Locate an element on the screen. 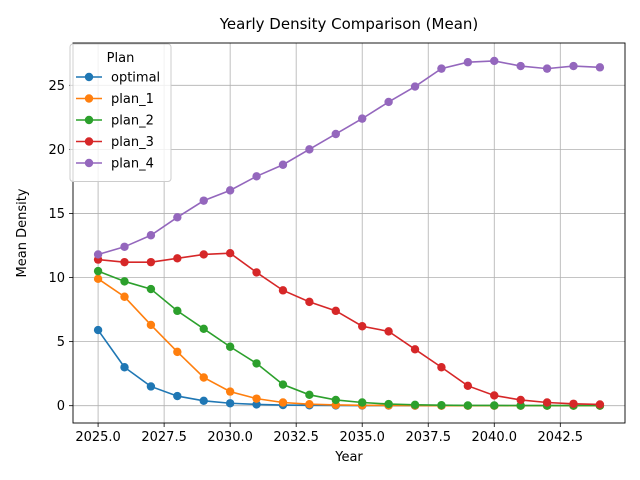 The width and height of the screenshot is (640, 480). y-tick-label: 15 is located at coordinates (56, 214).